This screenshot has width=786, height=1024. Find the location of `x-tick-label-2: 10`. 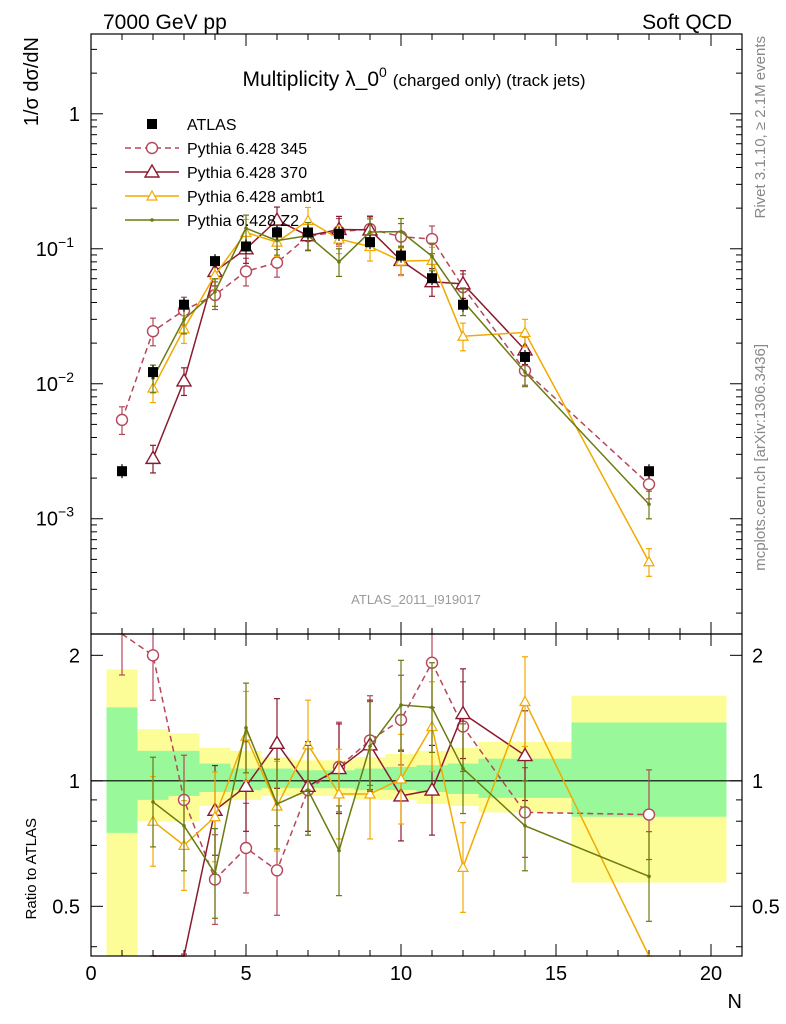

x-tick-label-2: 10 is located at coordinates (401, 974).